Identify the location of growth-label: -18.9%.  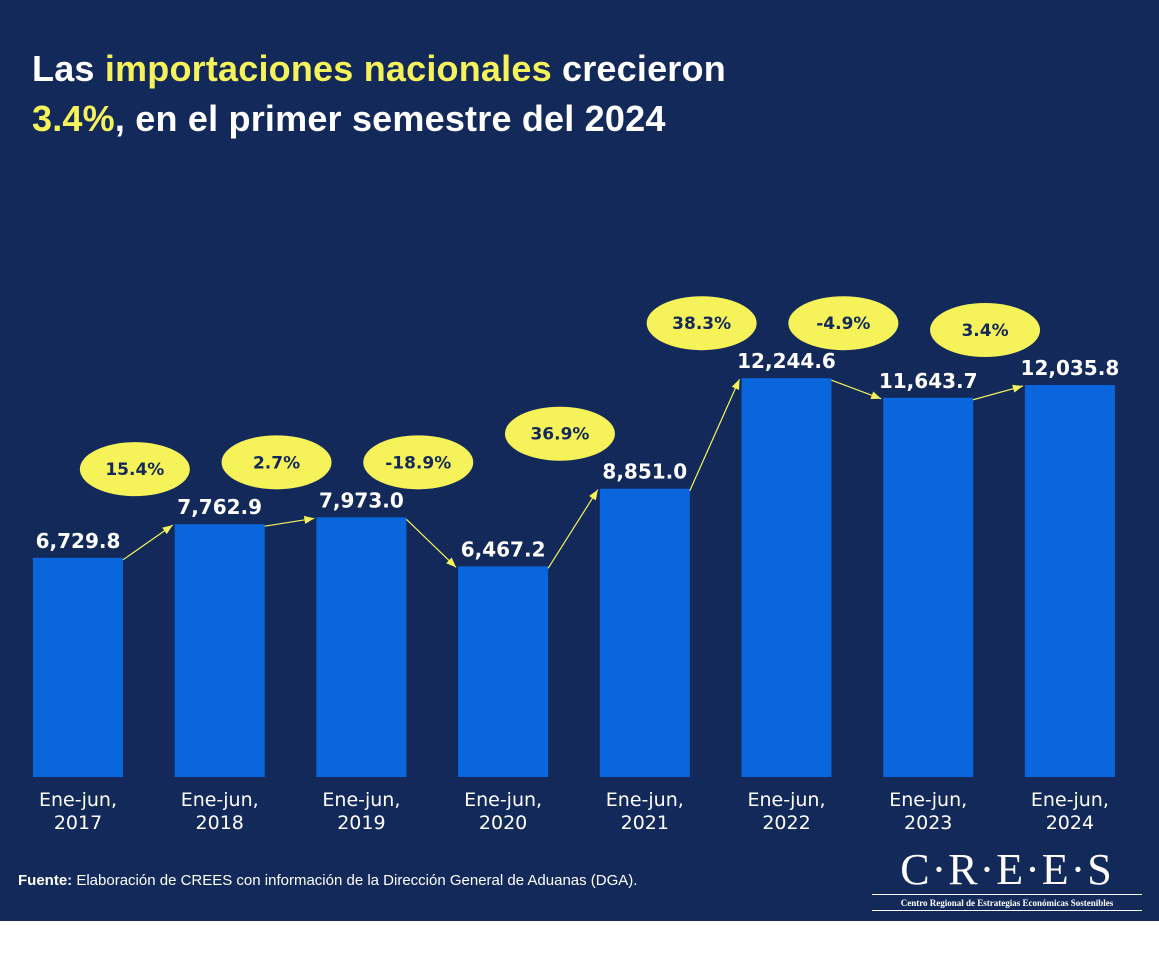
(418, 463).